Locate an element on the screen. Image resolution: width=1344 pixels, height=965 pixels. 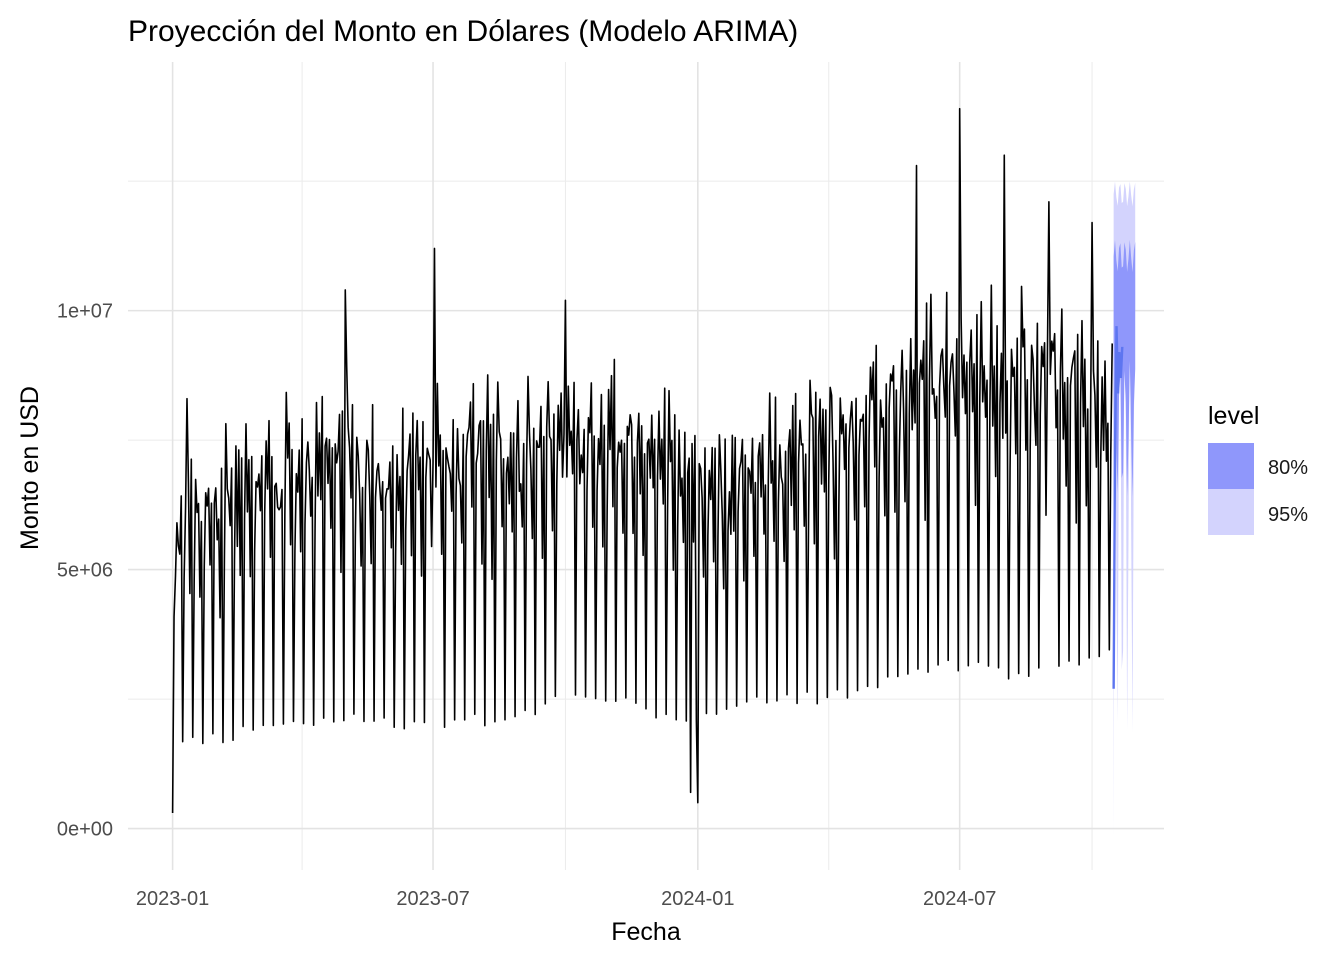
x-tick-label: 2024-07 is located at coordinates (959, 899).